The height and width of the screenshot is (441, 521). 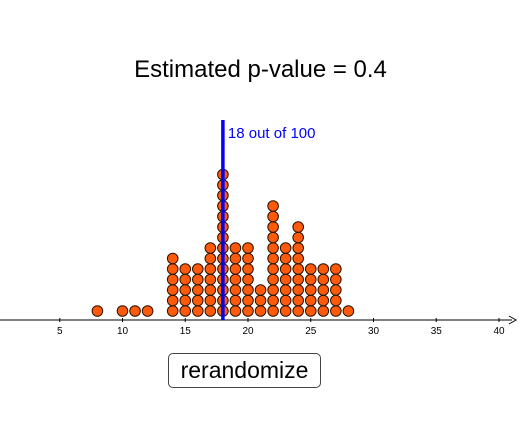 I want to click on rerandomize-button: rerandomize, so click(x=244, y=370).